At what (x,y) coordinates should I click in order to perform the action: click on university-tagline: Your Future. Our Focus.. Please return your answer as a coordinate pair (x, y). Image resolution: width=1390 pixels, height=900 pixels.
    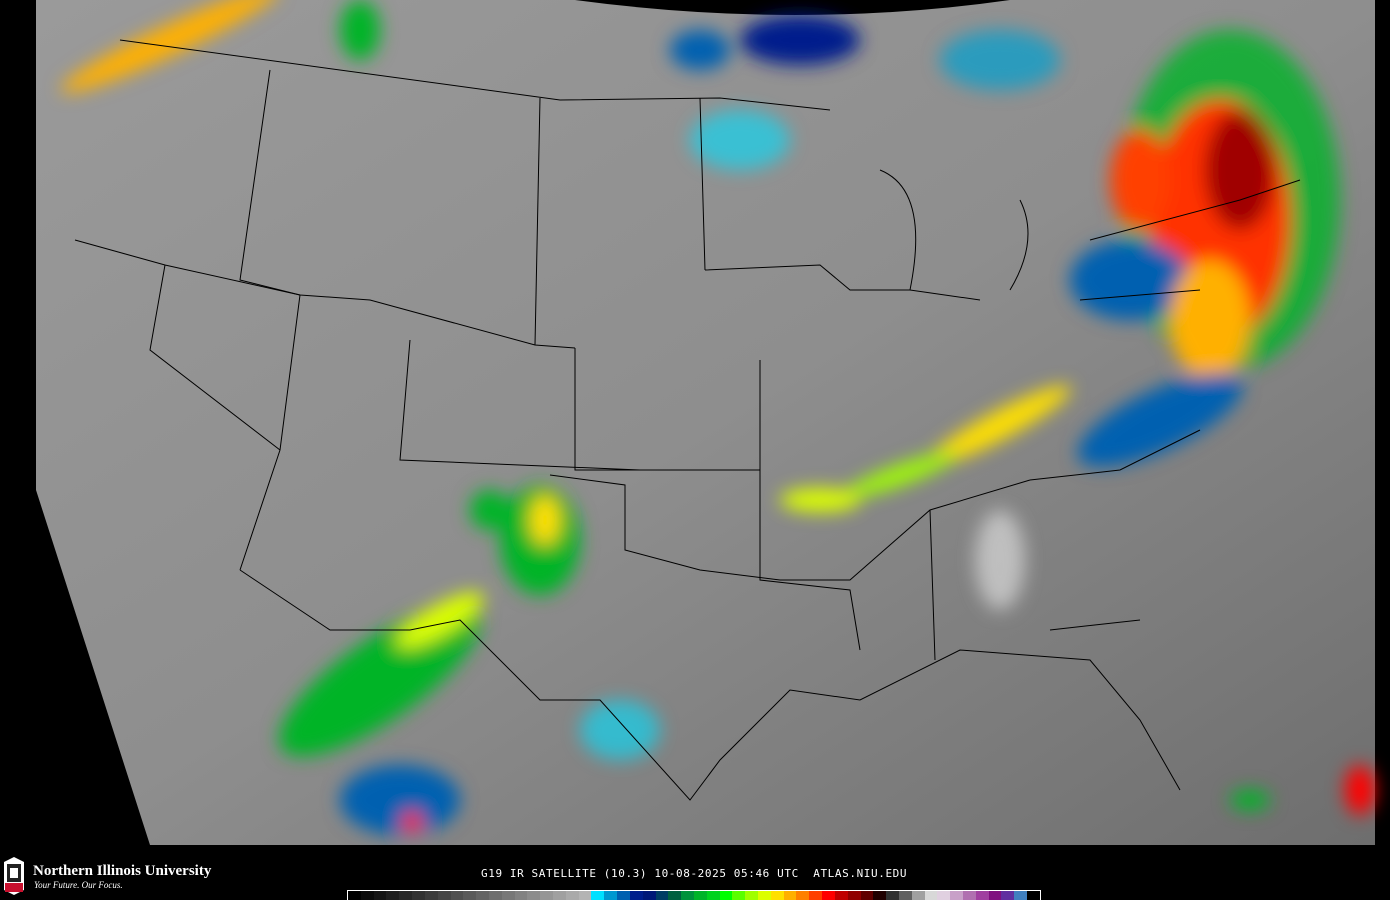
    Looking at the image, I should click on (78, 885).